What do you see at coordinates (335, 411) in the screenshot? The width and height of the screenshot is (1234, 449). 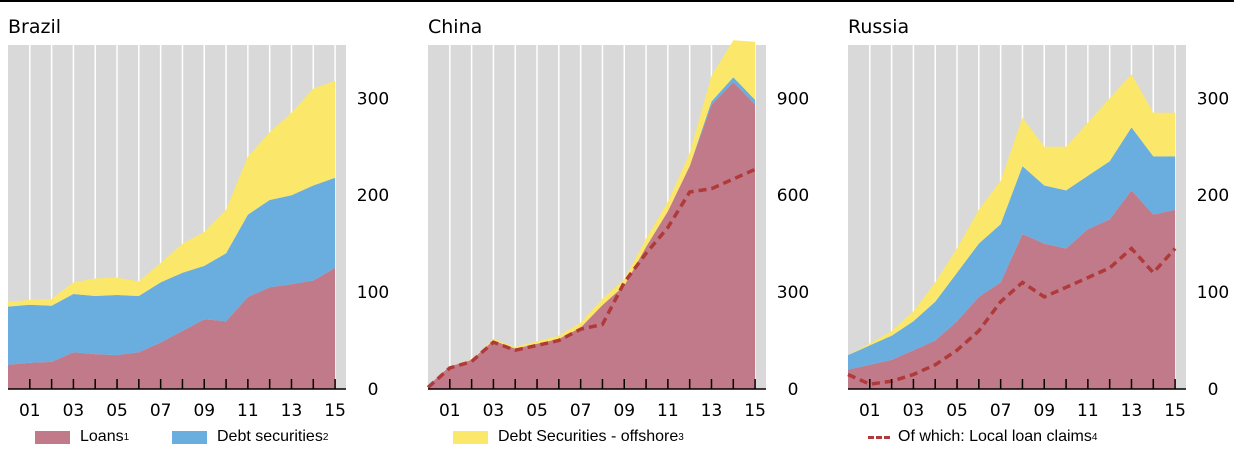 I see `x-tick-label-brazil: 15` at bounding box center [335, 411].